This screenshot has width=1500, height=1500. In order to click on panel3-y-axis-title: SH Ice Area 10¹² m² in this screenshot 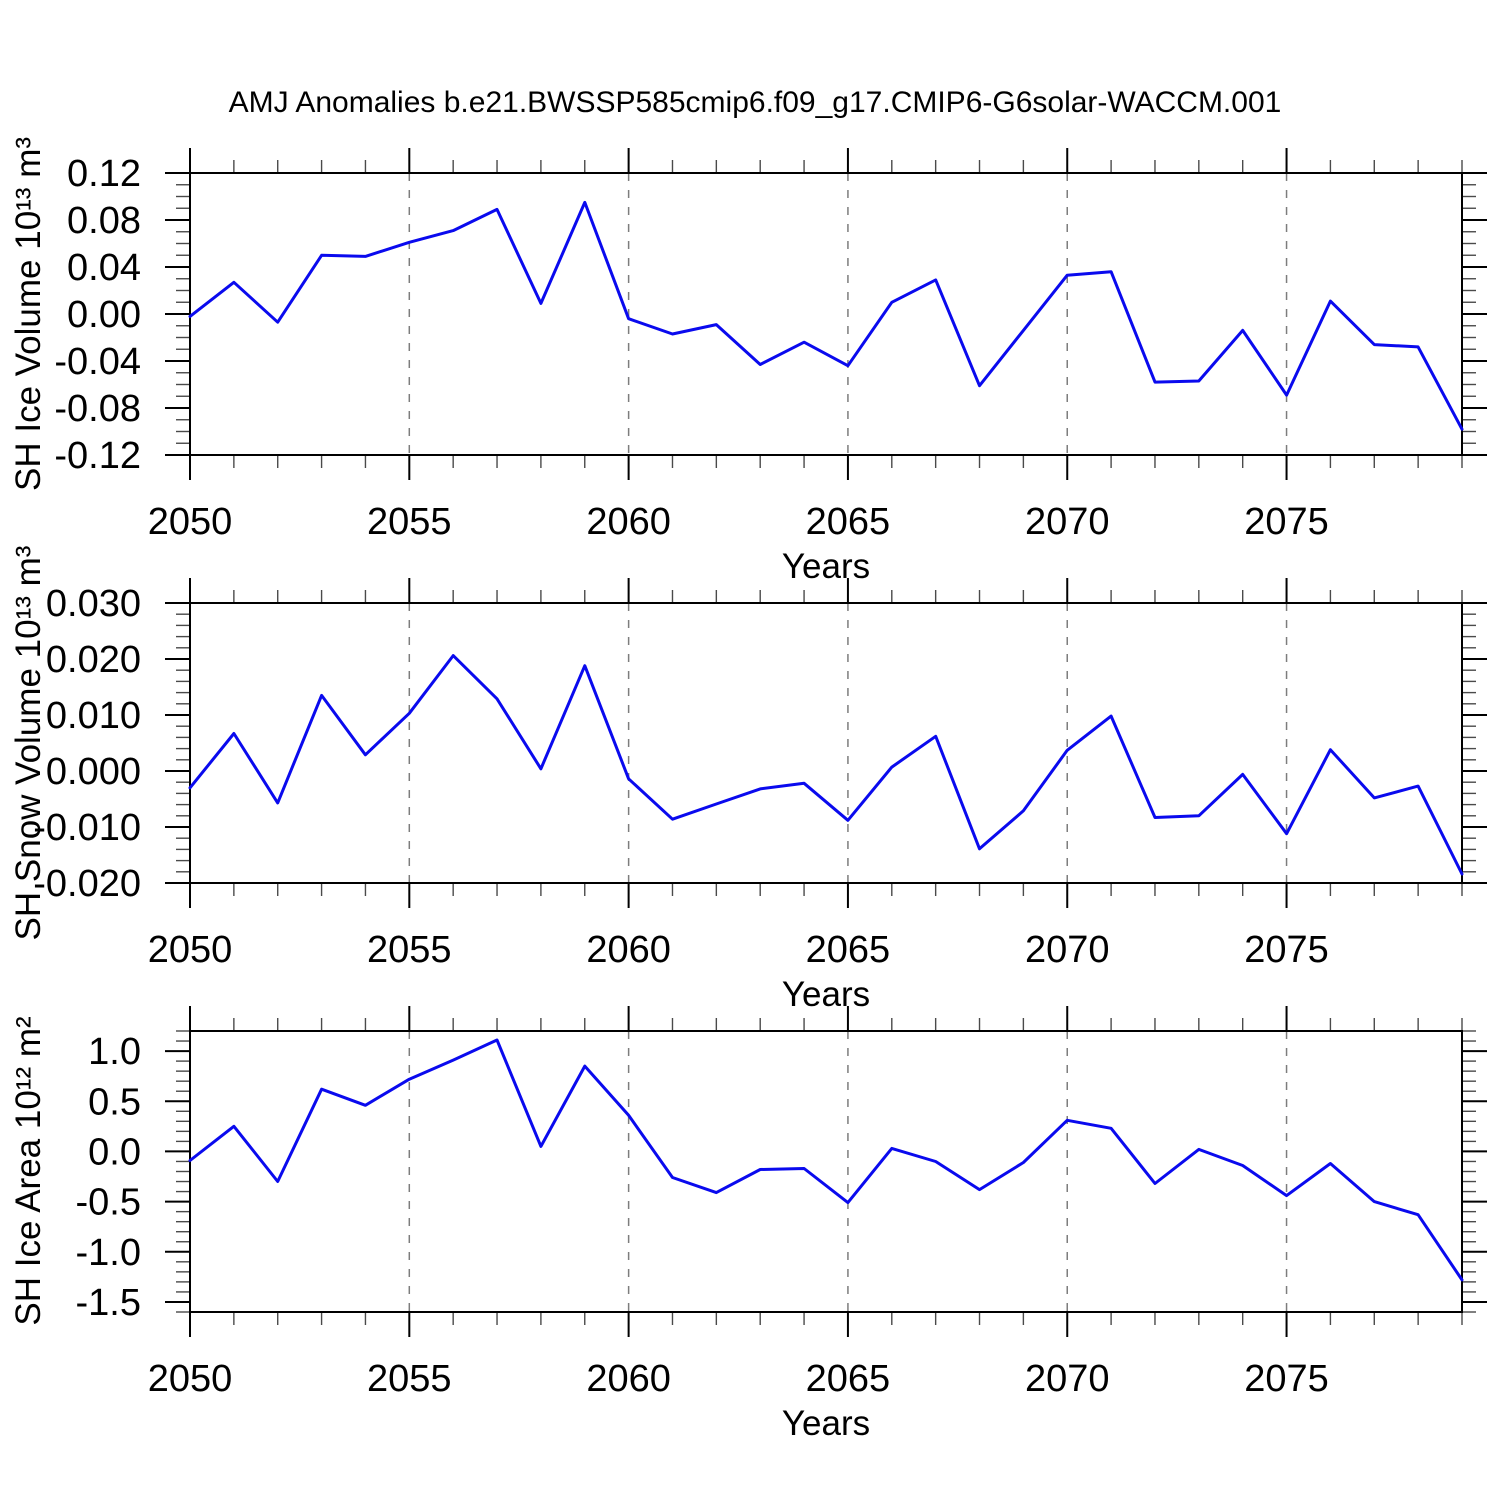, I will do `click(28, 1170)`.